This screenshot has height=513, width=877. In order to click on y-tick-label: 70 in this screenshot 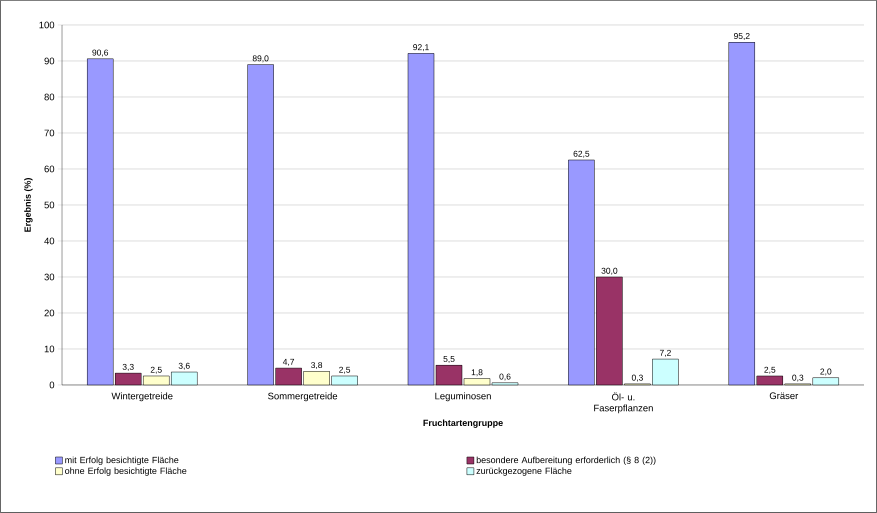, I will do `click(49, 133)`.